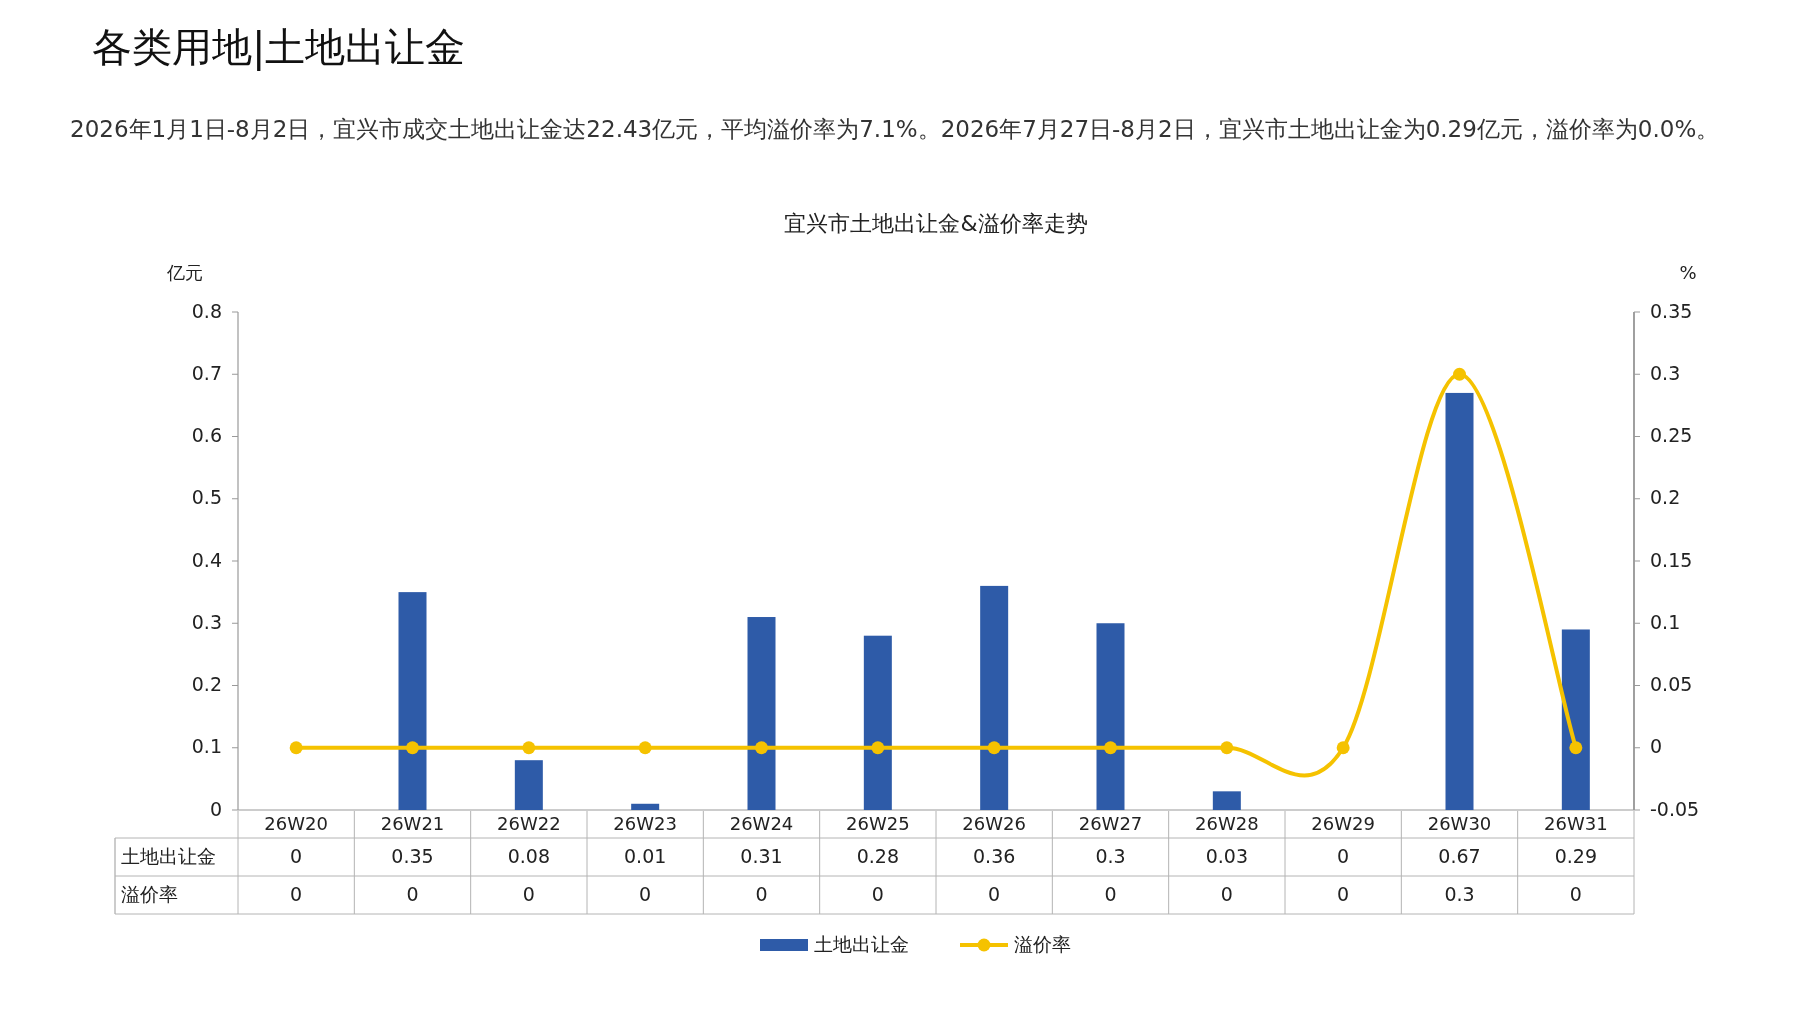  What do you see at coordinates (1688, 272) in the screenshot?
I see `y2-axis-title: %` at bounding box center [1688, 272].